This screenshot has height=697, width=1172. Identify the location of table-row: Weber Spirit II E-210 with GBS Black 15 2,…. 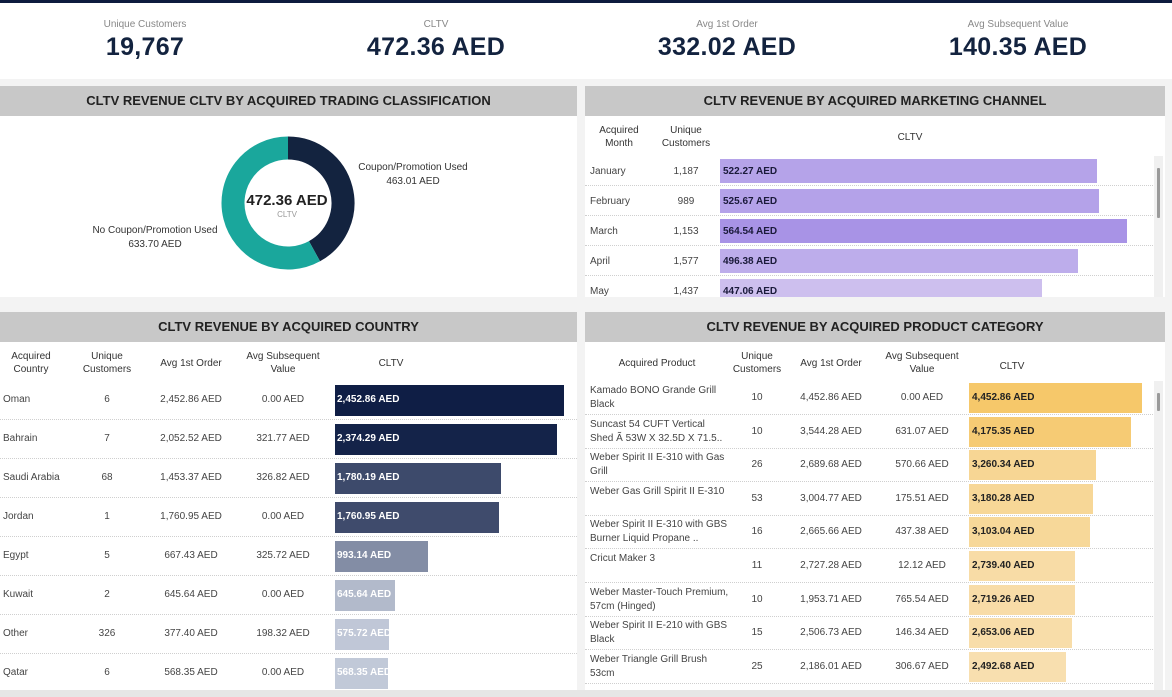
(870, 633).